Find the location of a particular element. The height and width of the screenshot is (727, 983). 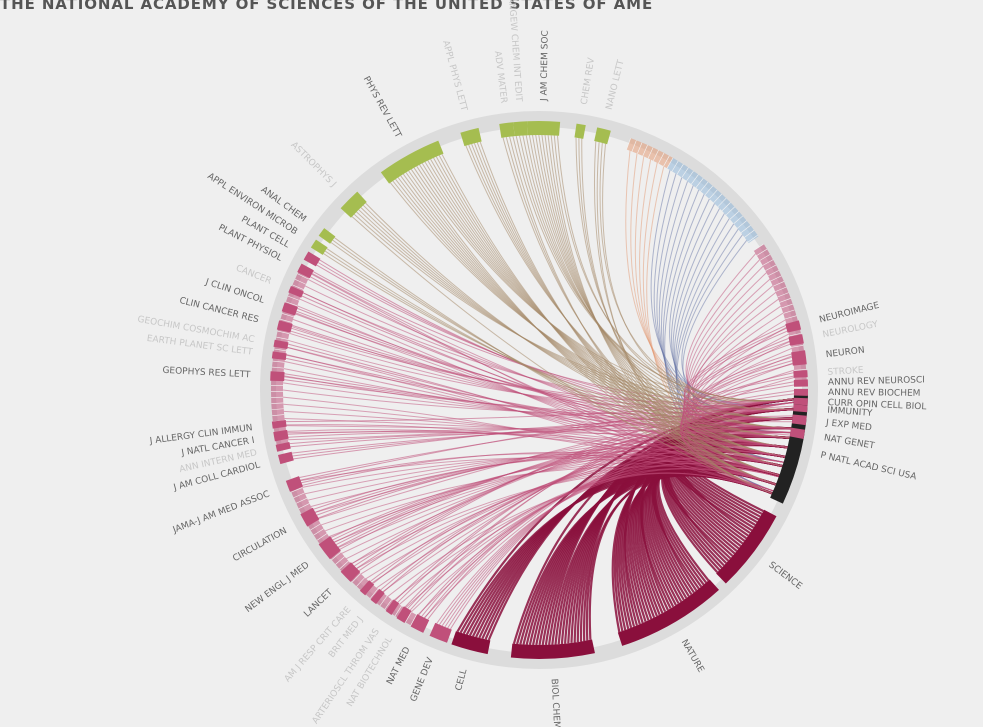

journal-arc-j-allergy-clin-immun is located at coordinates (279, 424).